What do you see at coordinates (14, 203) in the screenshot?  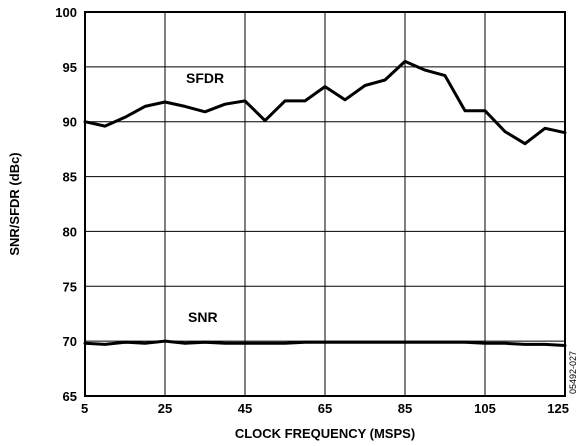 I see `y-axis-title: SNR/SFDR (dBc)` at bounding box center [14, 203].